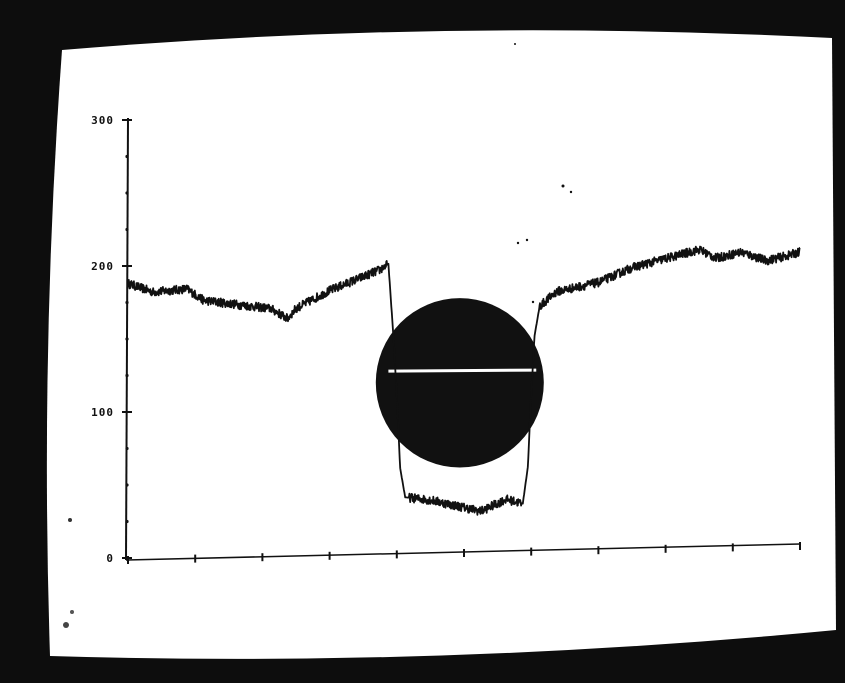  I want to click on overlay-disc, so click(459, 383).